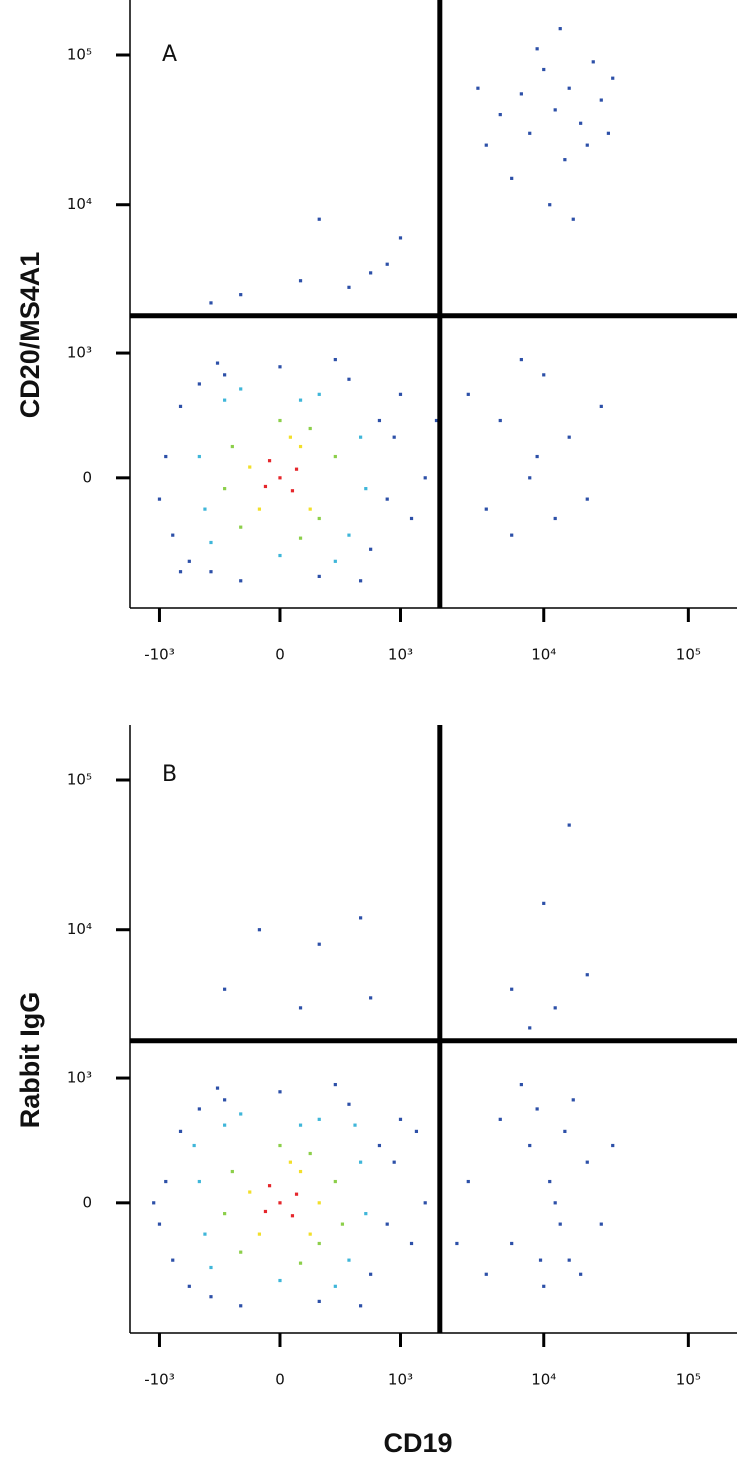 The image size is (737, 1471). Describe the element at coordinates (417, 1443) in the screenshot. I see `x-axis-label: CD19` at that location.